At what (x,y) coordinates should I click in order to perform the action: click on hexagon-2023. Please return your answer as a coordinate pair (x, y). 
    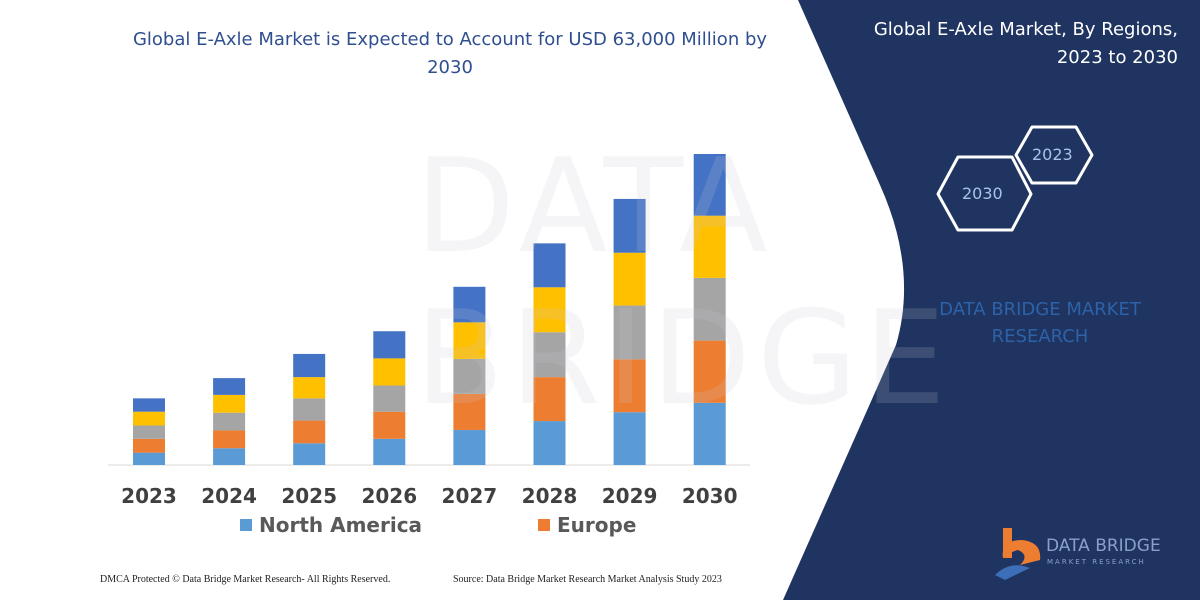
    Looking at the image, I should click on (1054, 155).